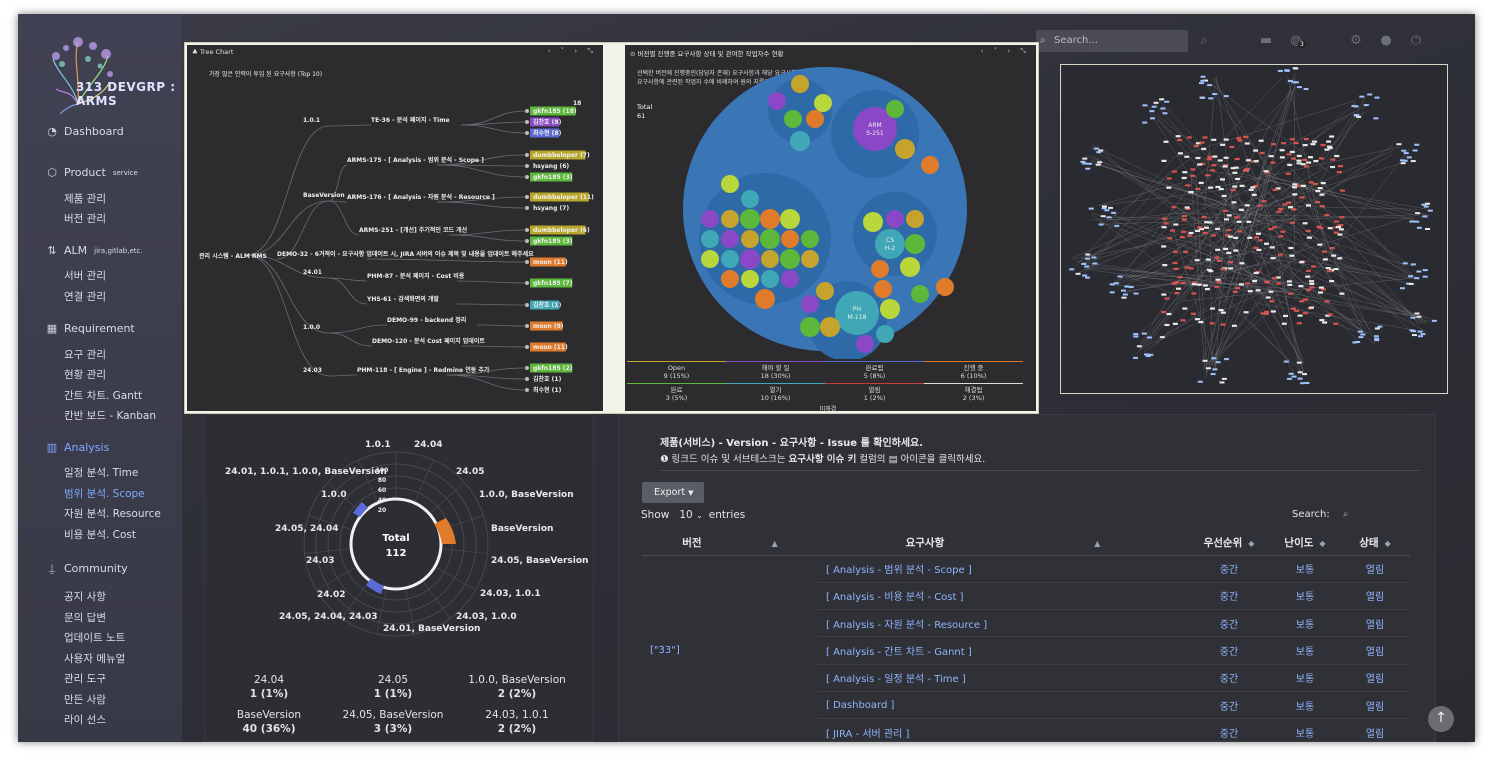 The image size is (1493, 757). Describe the element at coordinates (1003, 730) in the screenshot. I see `requirement-cell: [ JIRA - 서버 관리 ]` at that location.